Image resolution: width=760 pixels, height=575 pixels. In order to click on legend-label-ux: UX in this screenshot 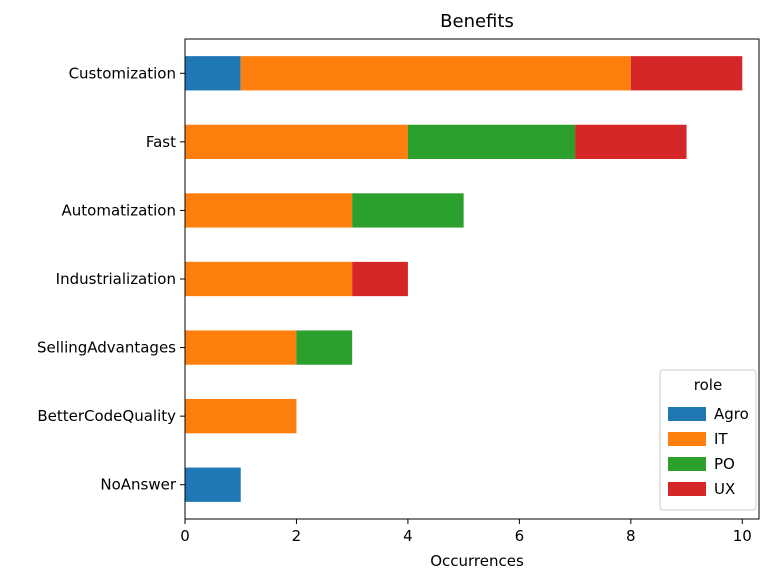, I will do `click(724, 489)`.